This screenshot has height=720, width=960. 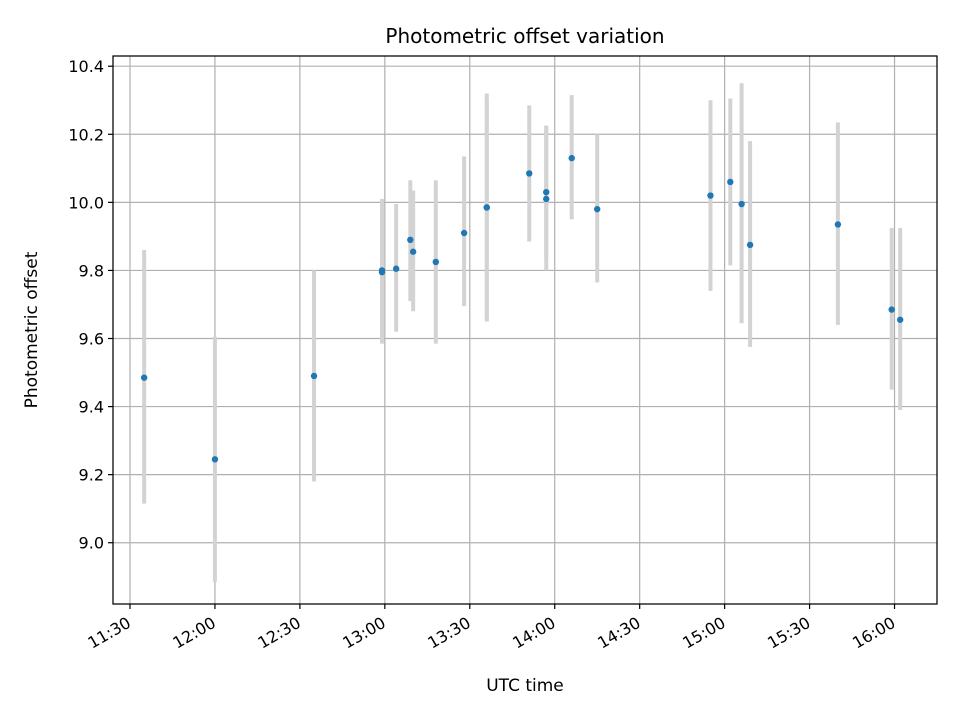 What do you see at coordinates (91, 339) in the screenshot?
I see `y-tick-label: 9.6` at bounding box center [91, 339].